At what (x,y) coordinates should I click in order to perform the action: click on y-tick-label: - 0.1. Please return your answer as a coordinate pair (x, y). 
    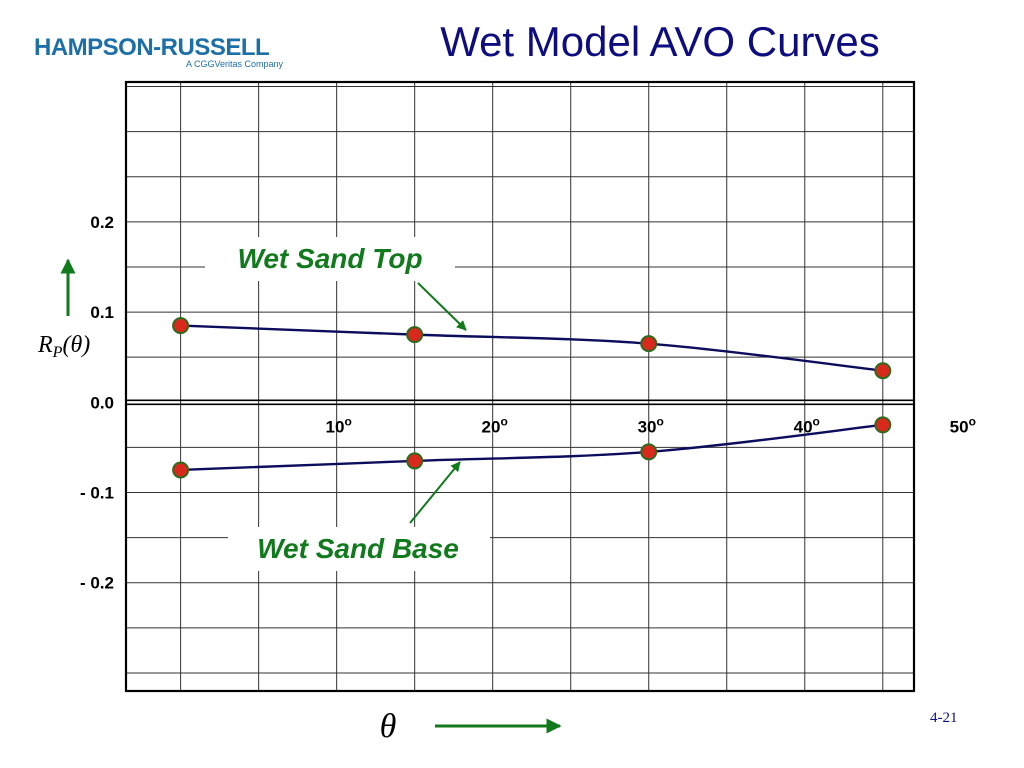
    Looking at the image, I should click on (97, 493).